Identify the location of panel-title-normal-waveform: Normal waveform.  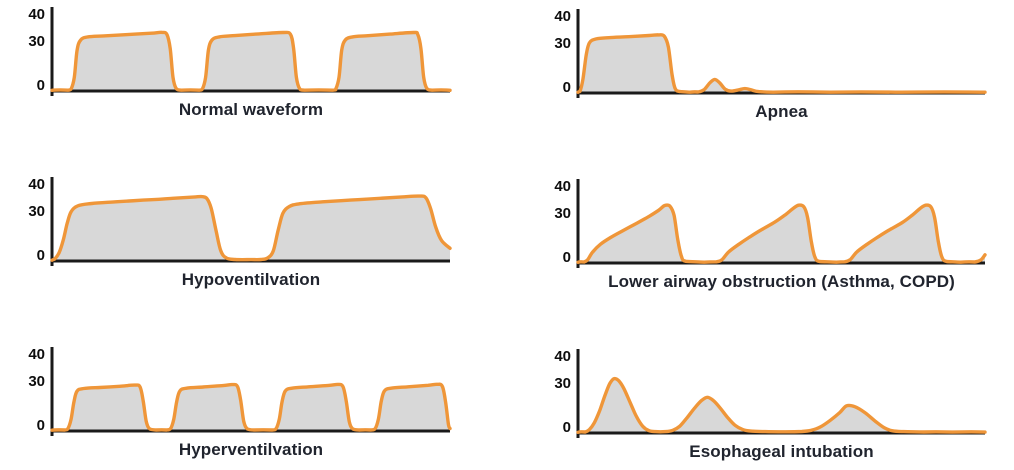
(251, 109).